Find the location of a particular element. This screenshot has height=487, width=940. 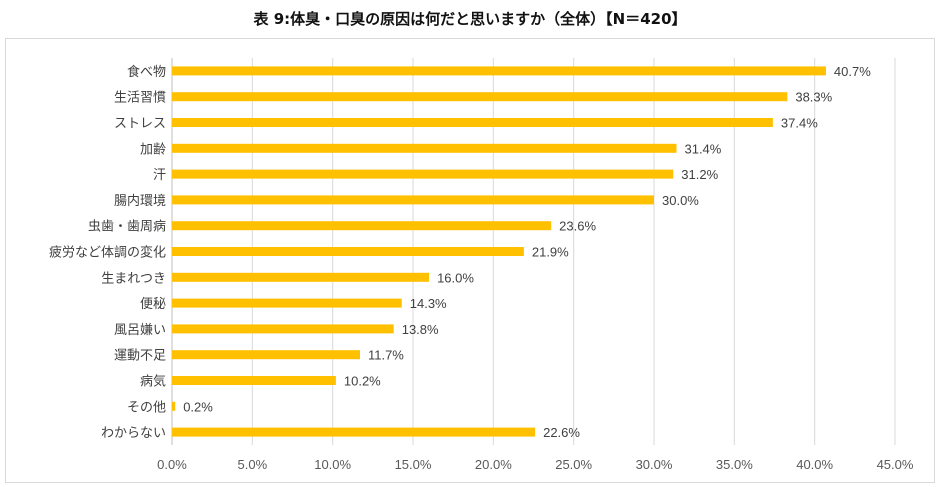

data-label: 21.9% is located at coordinates (550, 252).